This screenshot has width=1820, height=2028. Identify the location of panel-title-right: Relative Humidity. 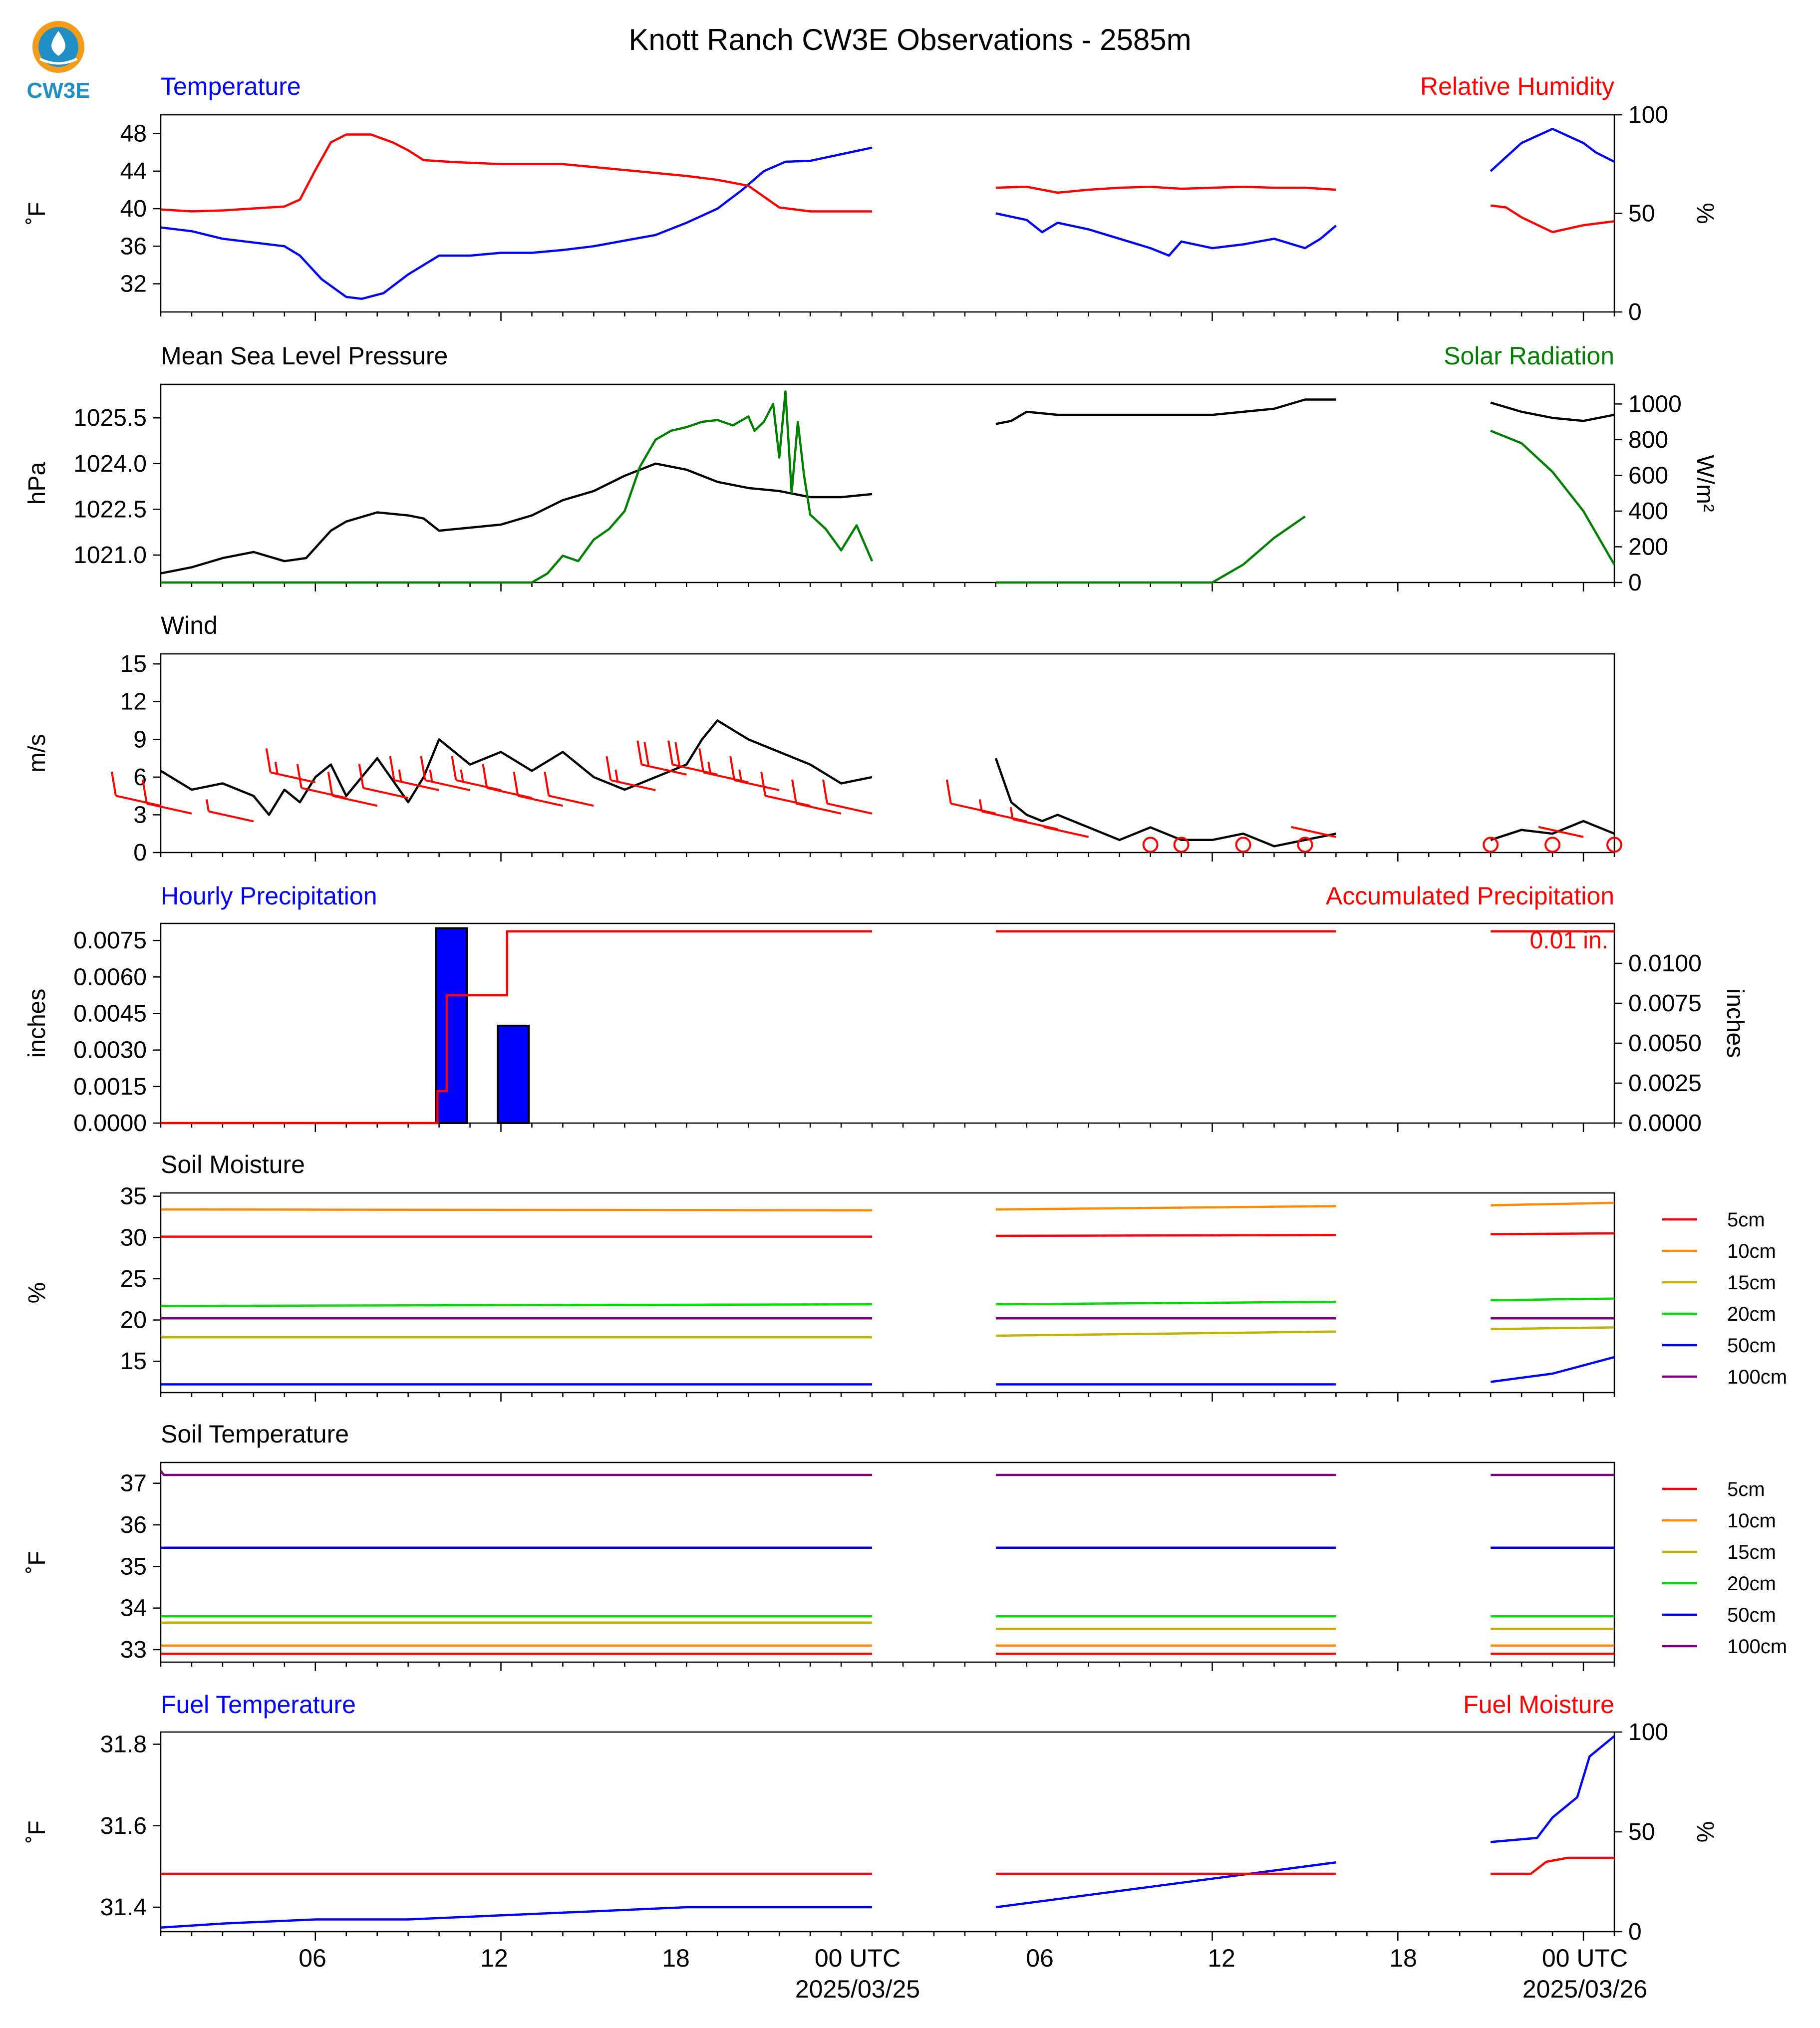
(1517, 86).